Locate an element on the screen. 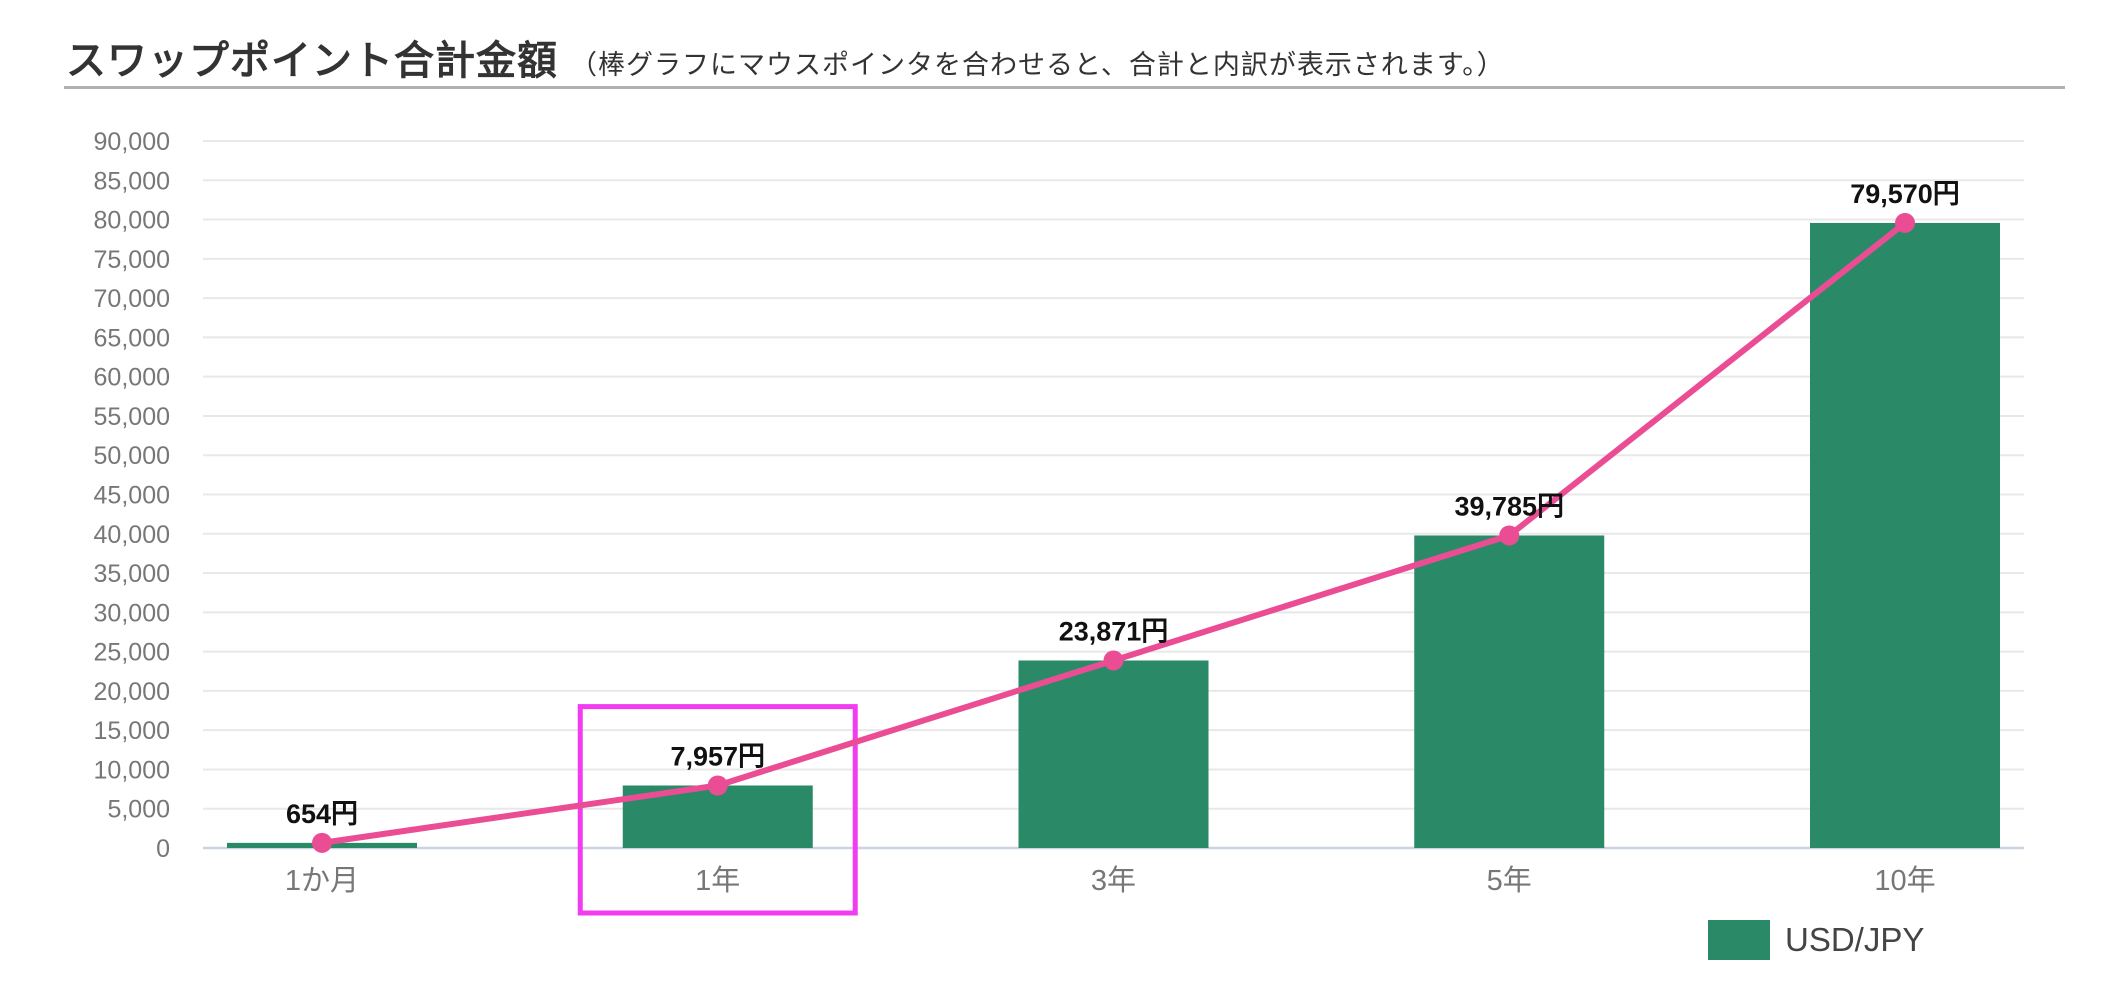 Image resolution: width=2128 pixels, height=1002 pixels. x-axis-label-3年: 3年 is located at coordinates (1113, 880).